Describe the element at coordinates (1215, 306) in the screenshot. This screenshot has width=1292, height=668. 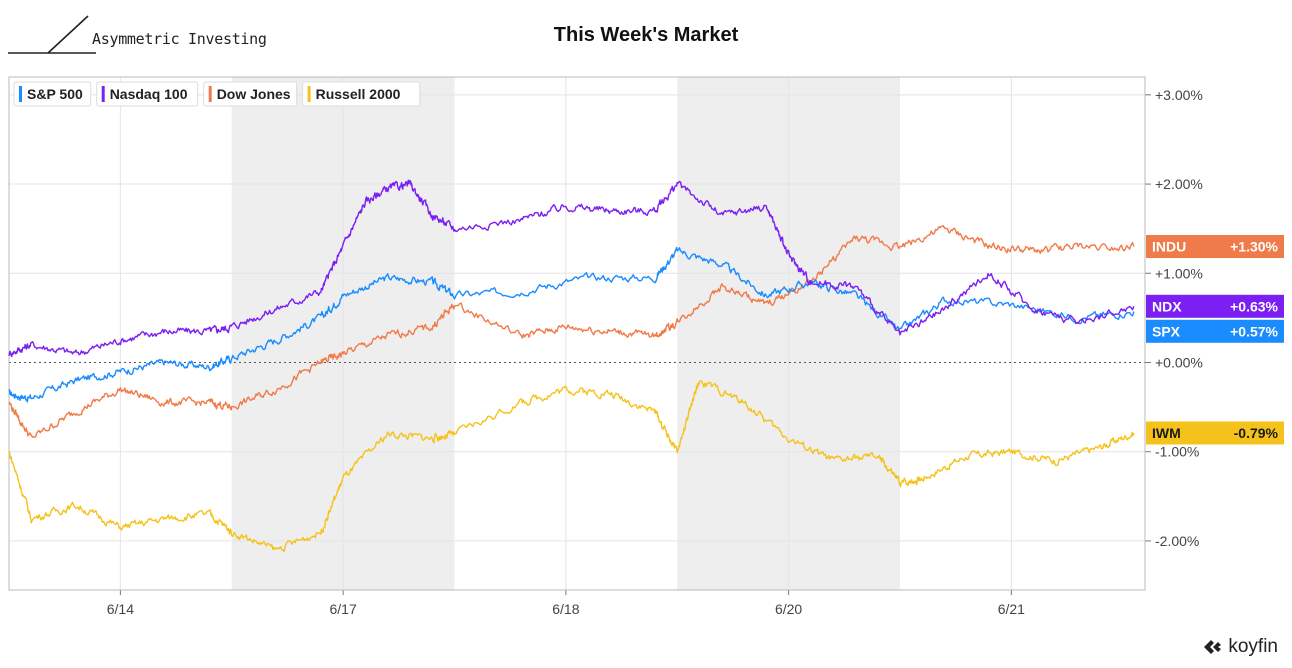
I see `value-badge-ndx` at that location.